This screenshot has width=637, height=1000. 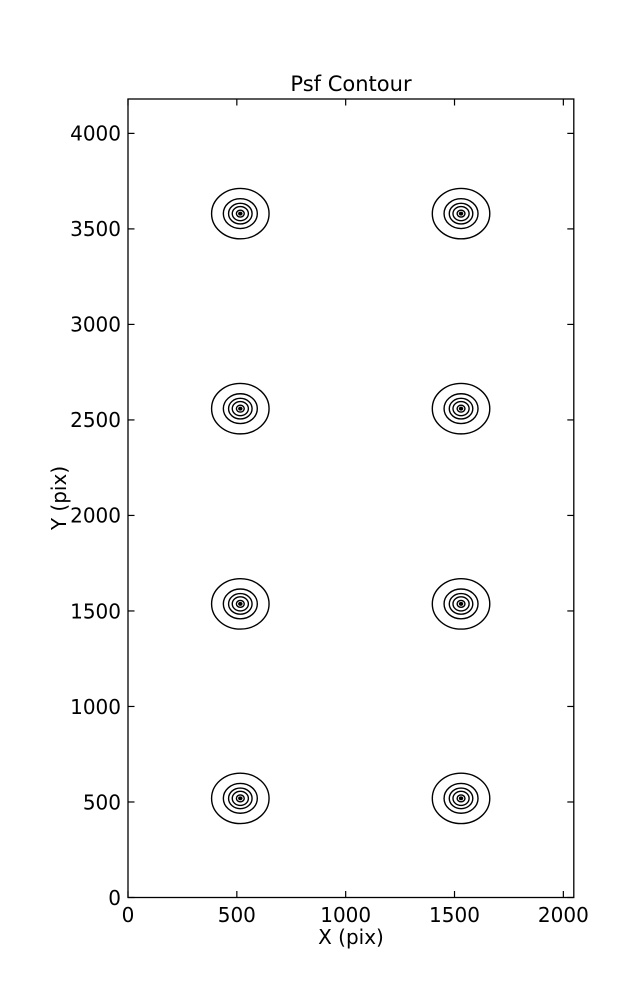 I want to click on y-tick-label: 1000, so click(x=95, y=707).